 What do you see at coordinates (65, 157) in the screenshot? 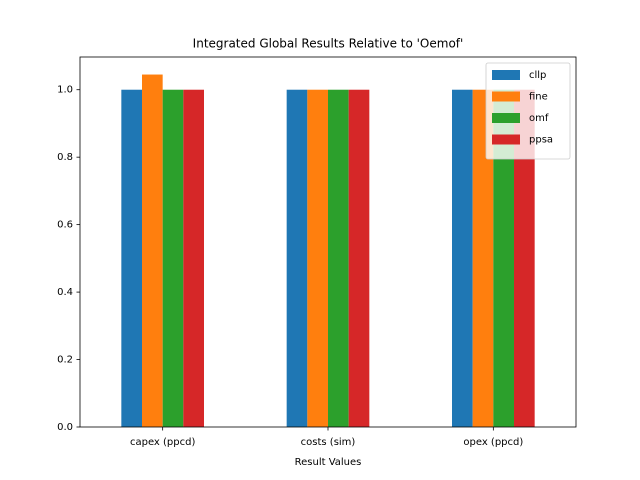
I see `y-tick-label: 0.8` at bounding box center [65, 157].